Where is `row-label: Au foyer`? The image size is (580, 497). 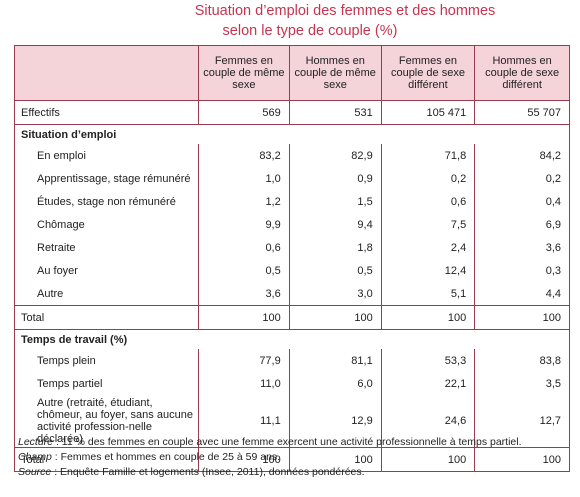 row-label: Au foyer is located at coordinates (106, 270).